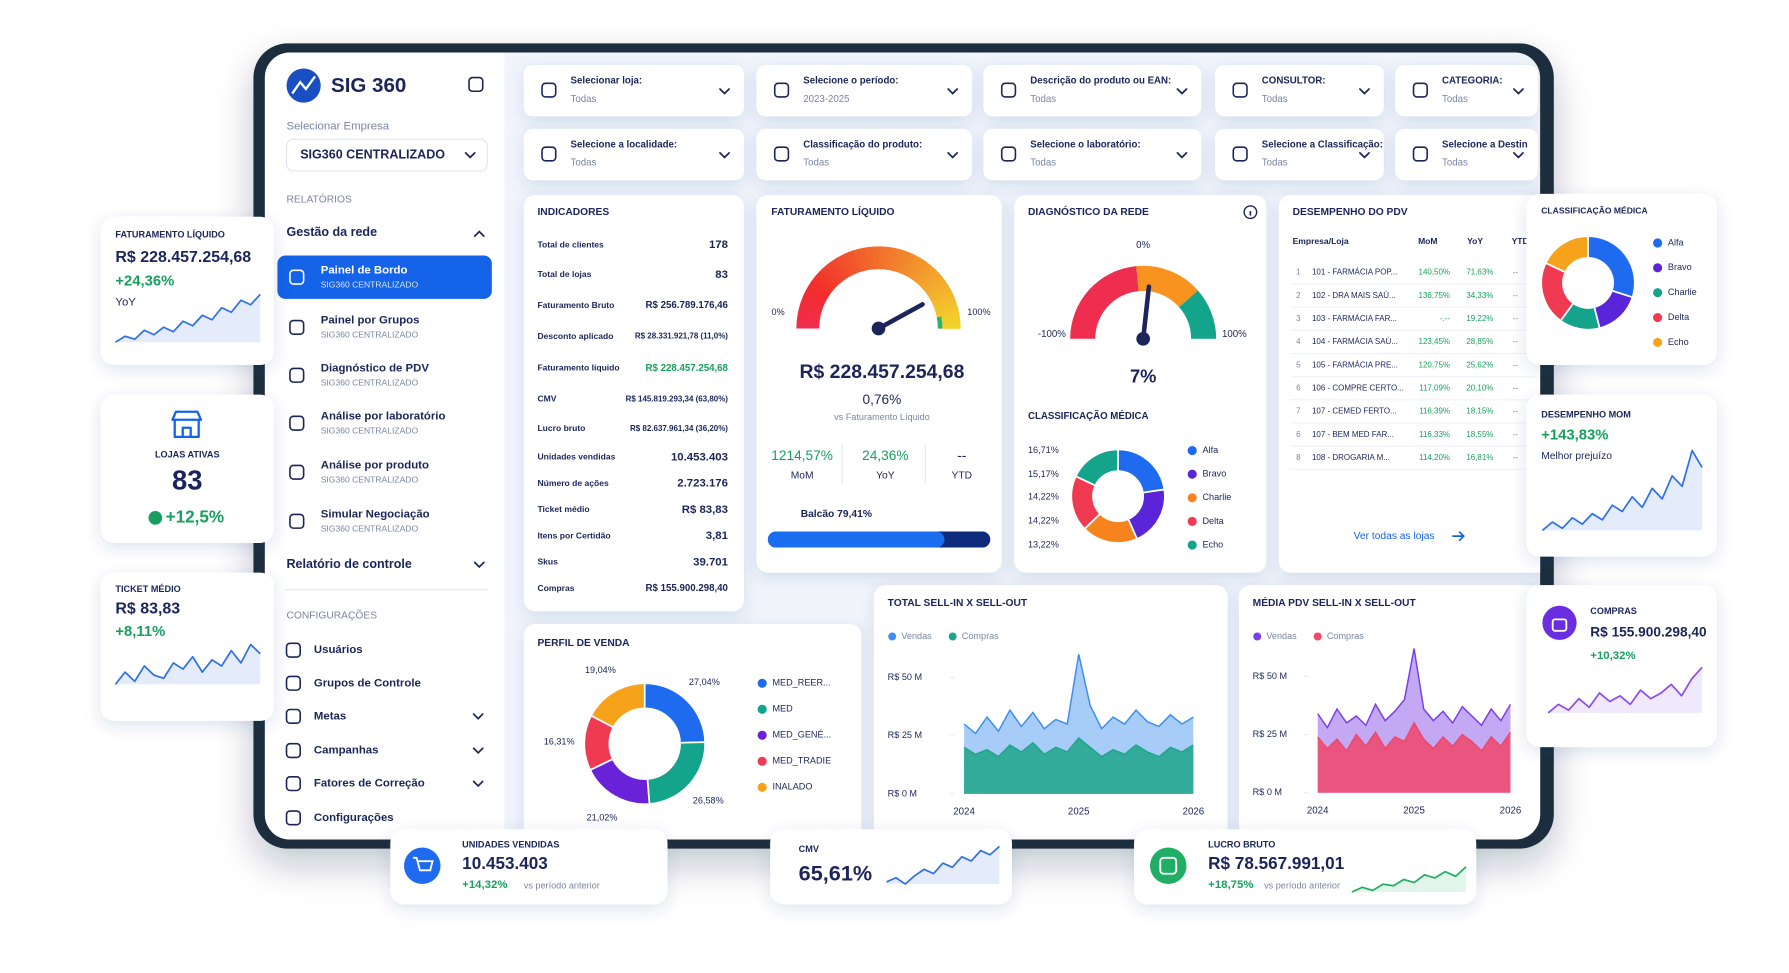 The image size is (1789, 973). Describe the element at coordinates (338, 650) in the screenshot. I see `config-item: Usuários` at that location.